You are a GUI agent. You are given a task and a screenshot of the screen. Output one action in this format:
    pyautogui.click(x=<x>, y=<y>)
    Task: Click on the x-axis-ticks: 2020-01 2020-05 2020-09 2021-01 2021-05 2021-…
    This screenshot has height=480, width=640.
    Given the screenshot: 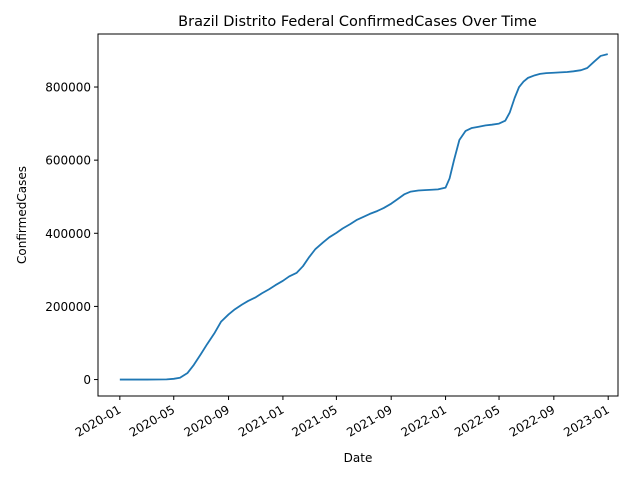 What is the action you would take?
    pyautogui.click(x=342, y=418)
    